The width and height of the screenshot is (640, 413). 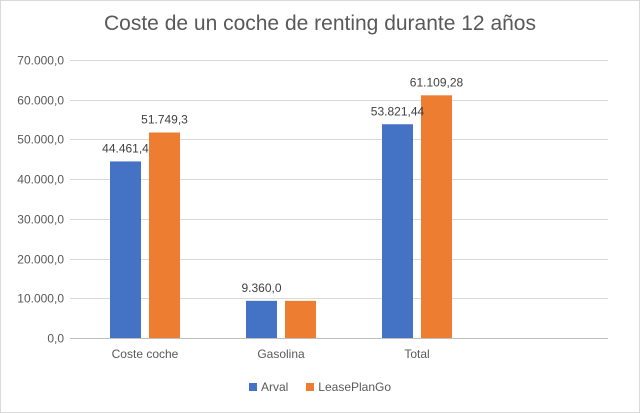 I want to click on legend-label: LeasePlanGo, so click(x=355, y=387).